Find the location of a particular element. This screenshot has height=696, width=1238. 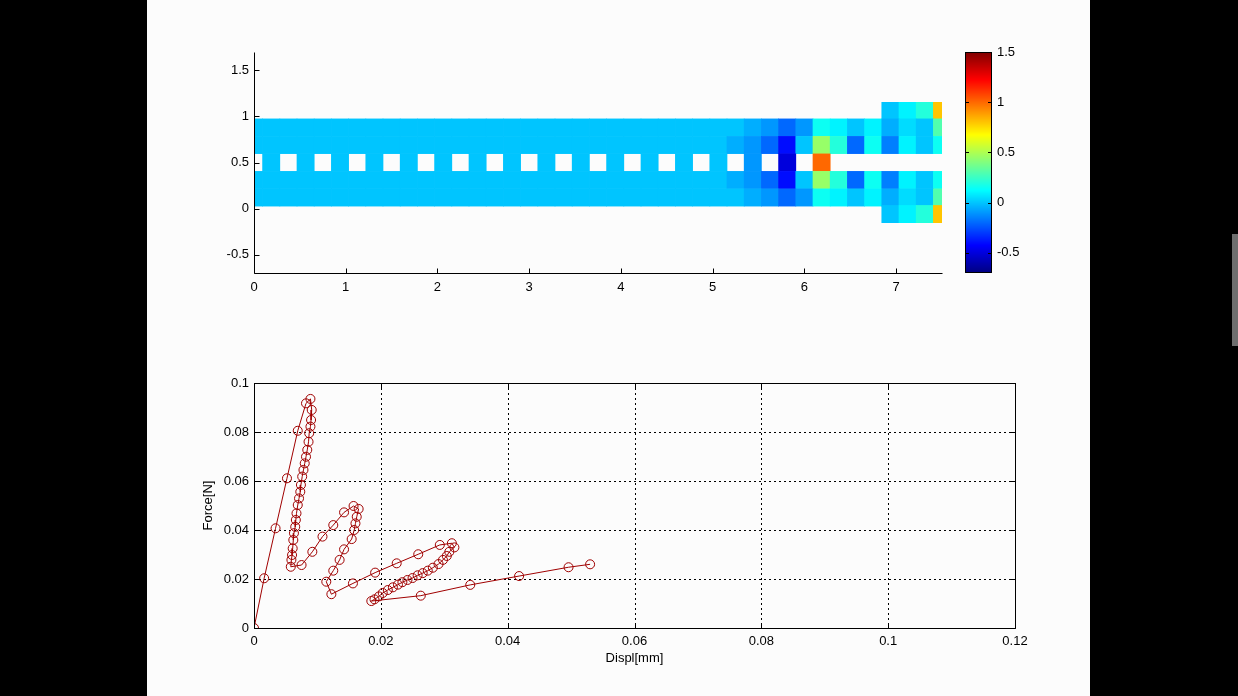

y-tick-label: 1.5 is located at coordinates (239, 69).